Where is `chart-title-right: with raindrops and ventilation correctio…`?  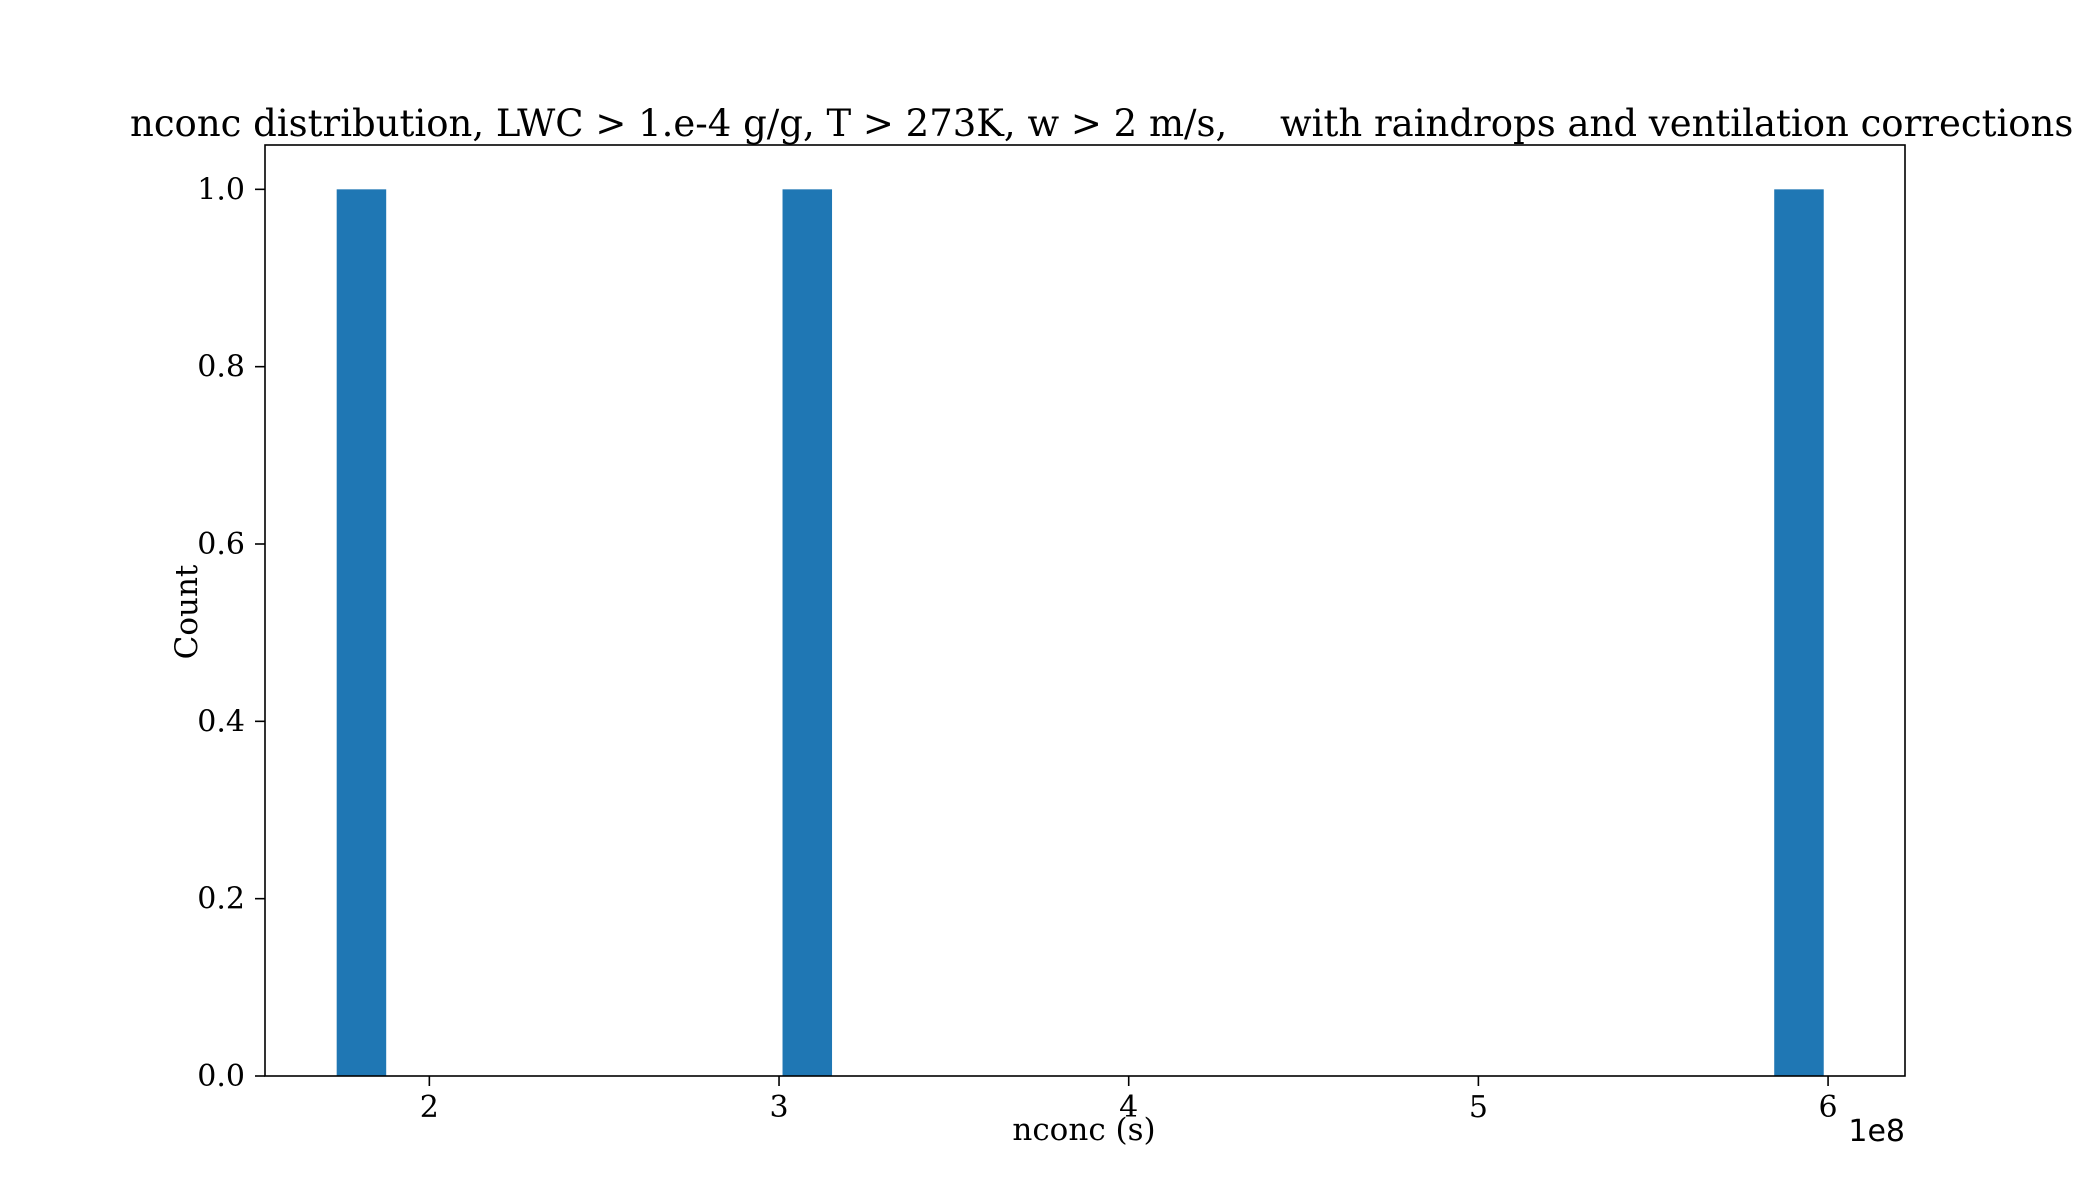
chart-title-right: with raindrops and ventilation correctio… is located at coordinates (1676, 123).